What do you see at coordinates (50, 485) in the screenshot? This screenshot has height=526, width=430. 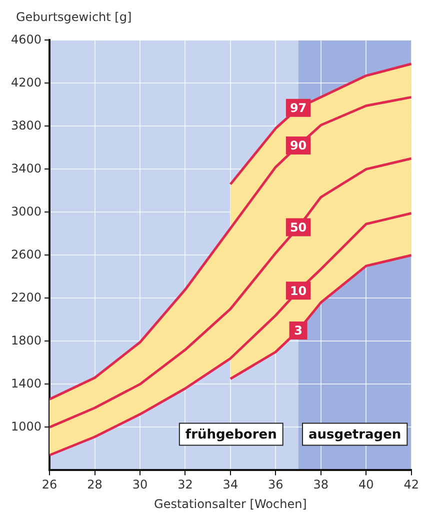 I see `x-tick-label: 26` at bounding box center [50, 485].